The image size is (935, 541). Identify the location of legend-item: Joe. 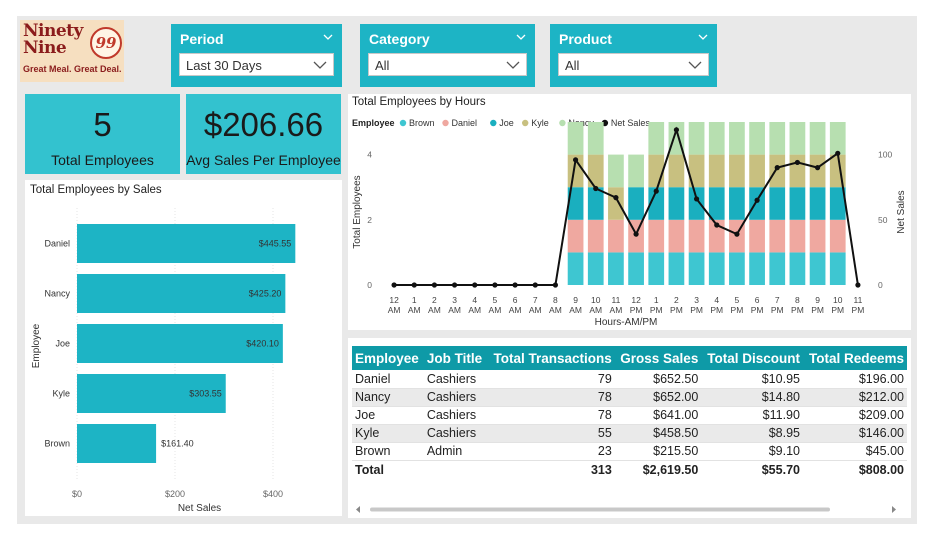
(506, 123).